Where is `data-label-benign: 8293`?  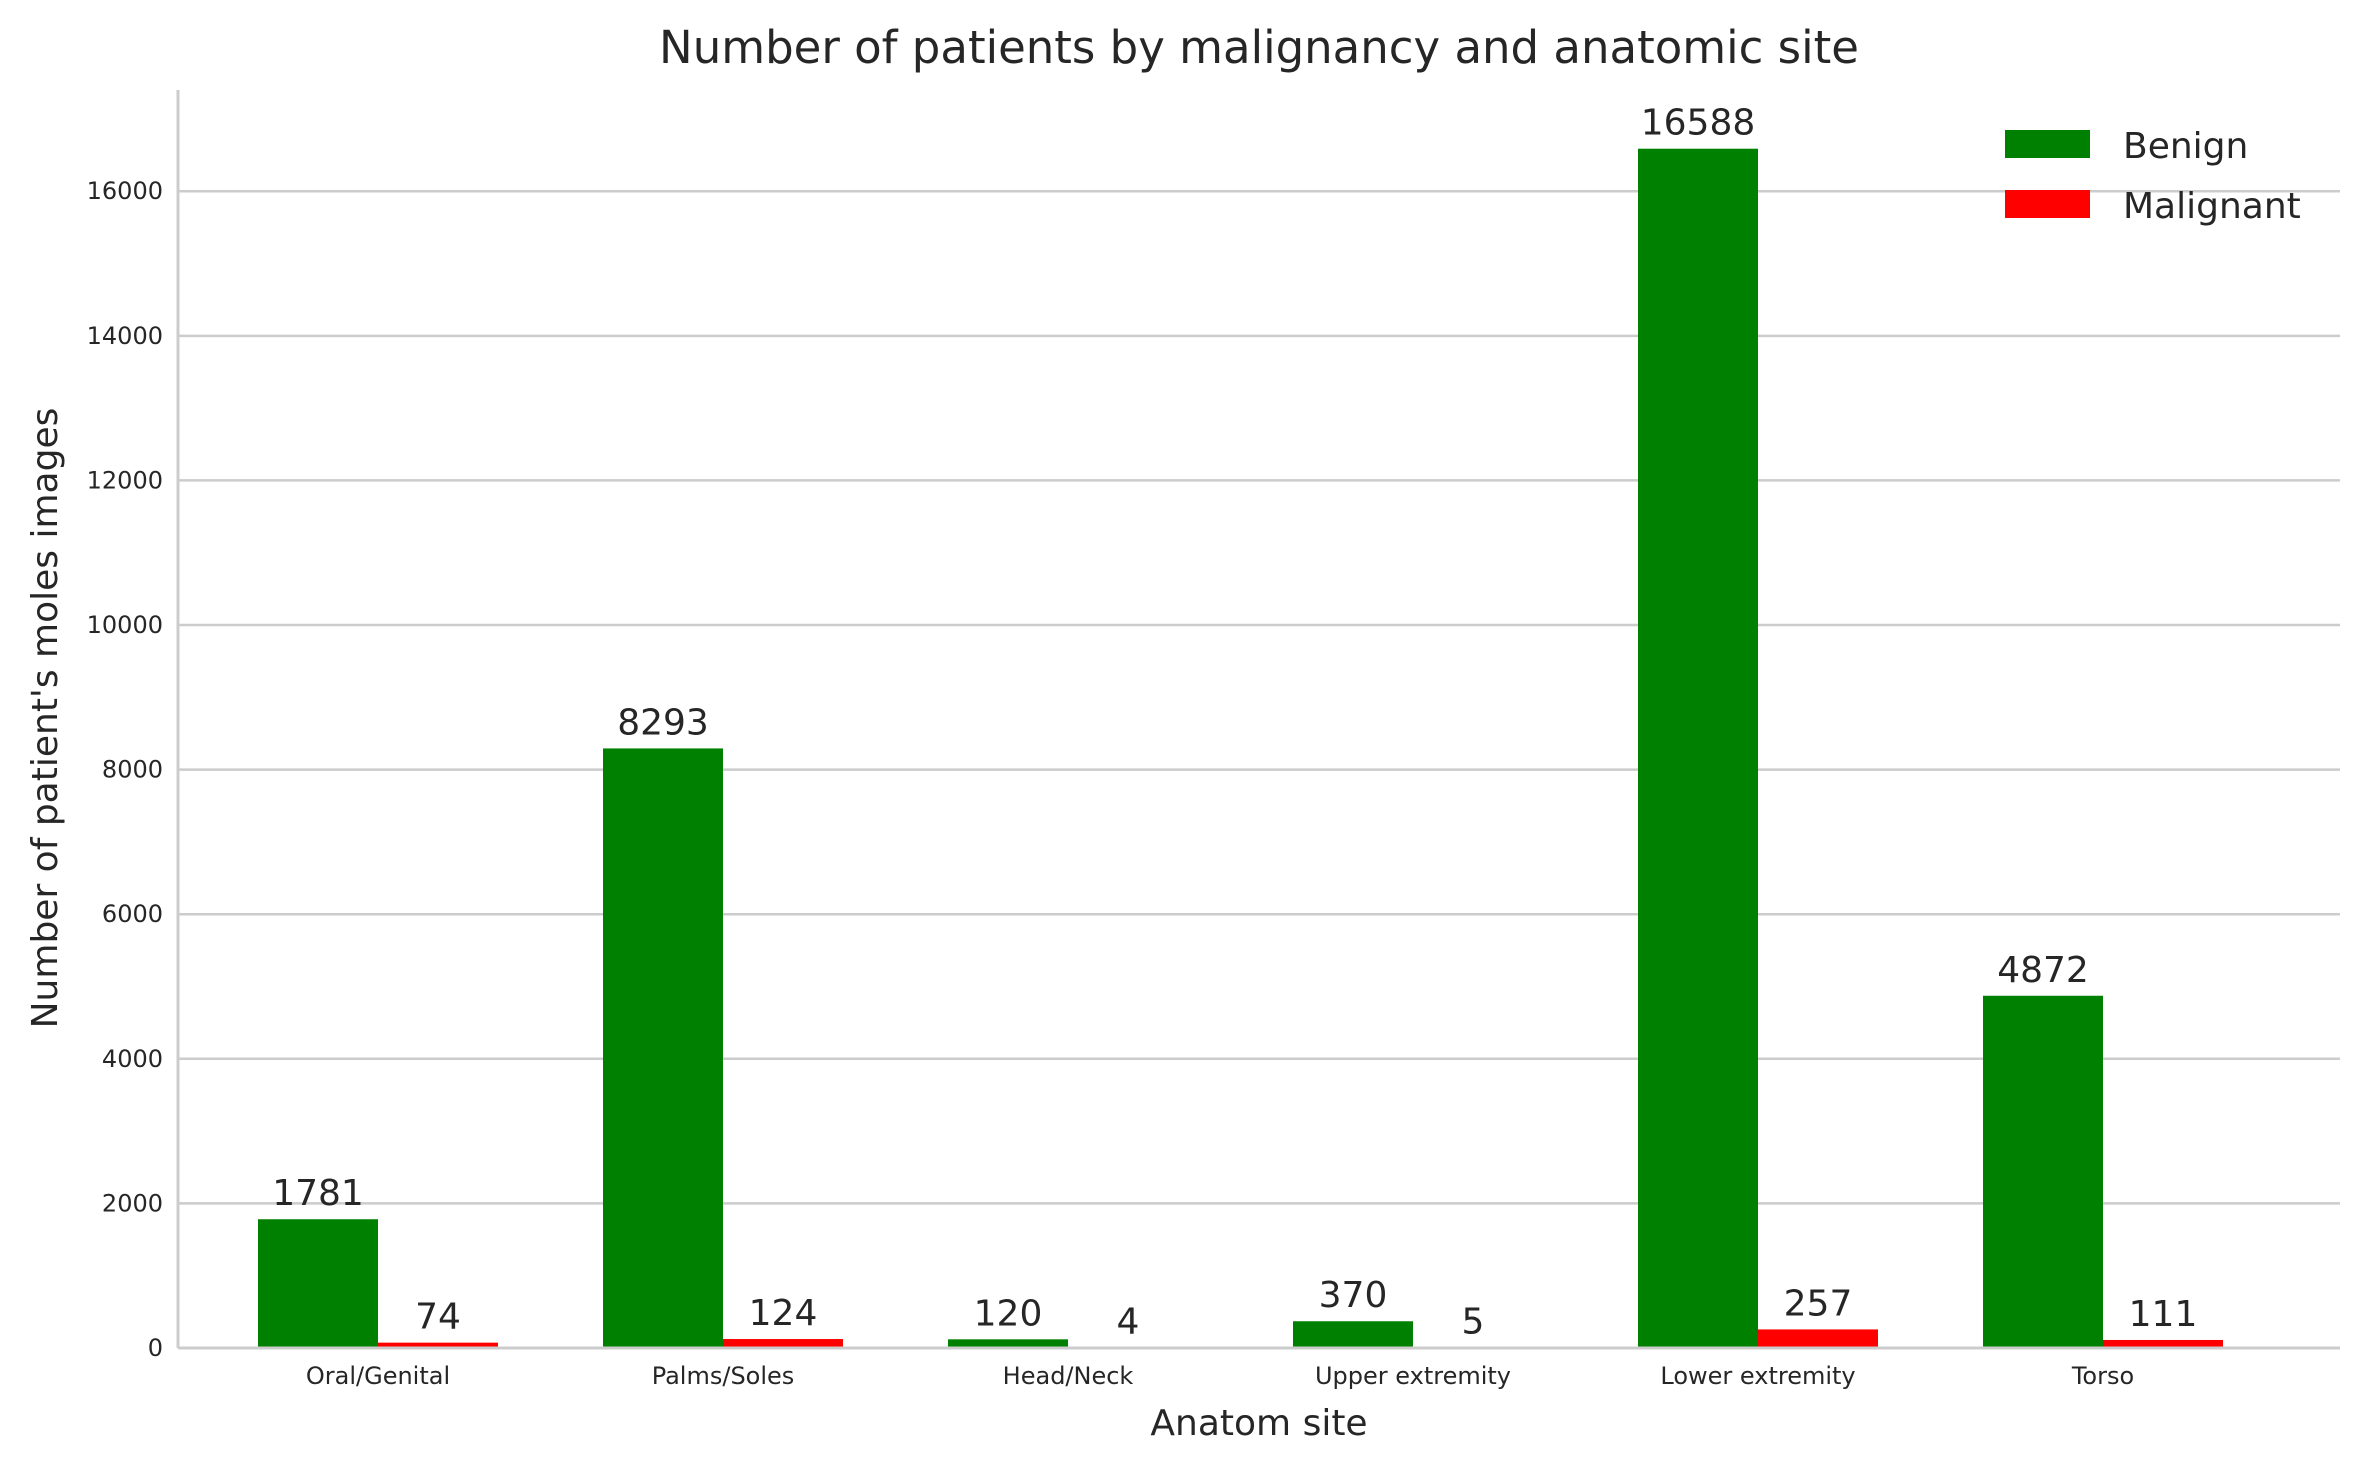 data-label-benign: 8293 is located at coordinates (663, 722).